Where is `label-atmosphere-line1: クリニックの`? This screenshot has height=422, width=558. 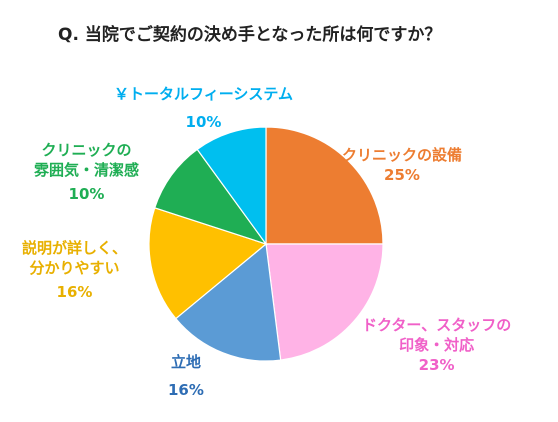 label-atmosphere-line1: クリニックの is located at coordinates (86, 150).